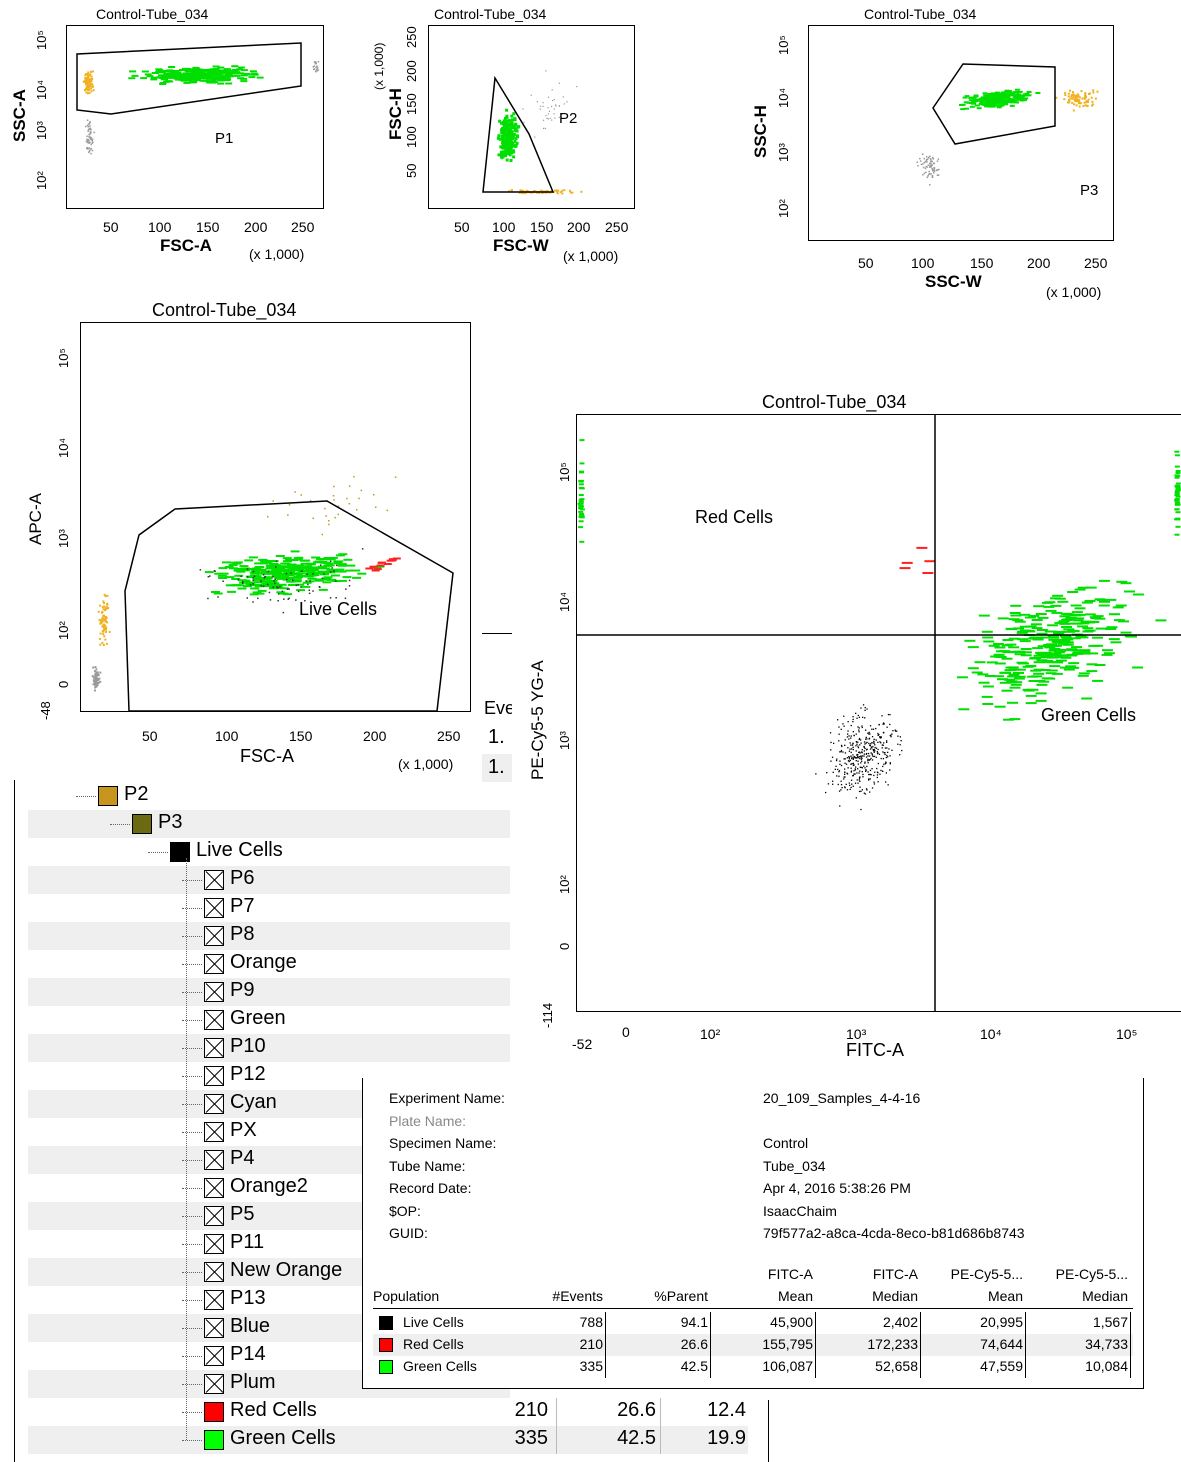  I want to click on population-label: P6, so click(242, 878).